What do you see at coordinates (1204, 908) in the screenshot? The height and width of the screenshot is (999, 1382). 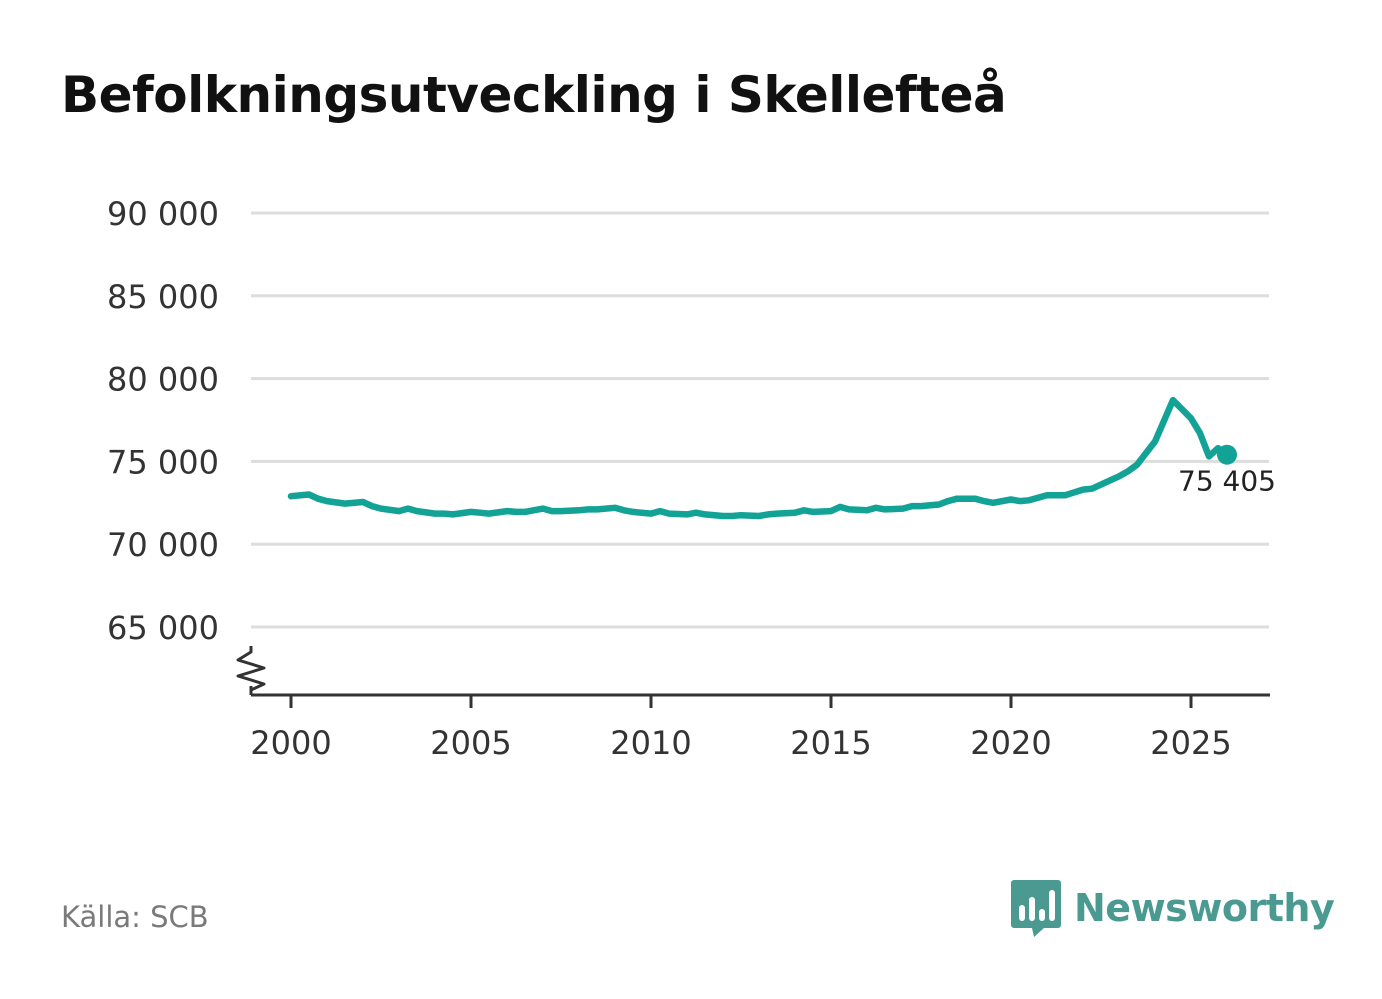 I see `brand-name: Newsworthy` at bounding box center [1204, 908].